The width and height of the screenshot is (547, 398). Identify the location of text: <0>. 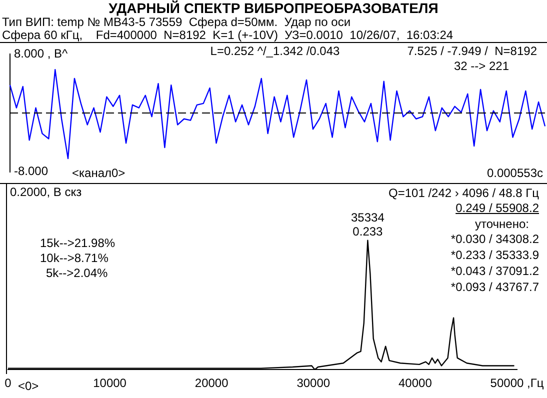
(28, 386).